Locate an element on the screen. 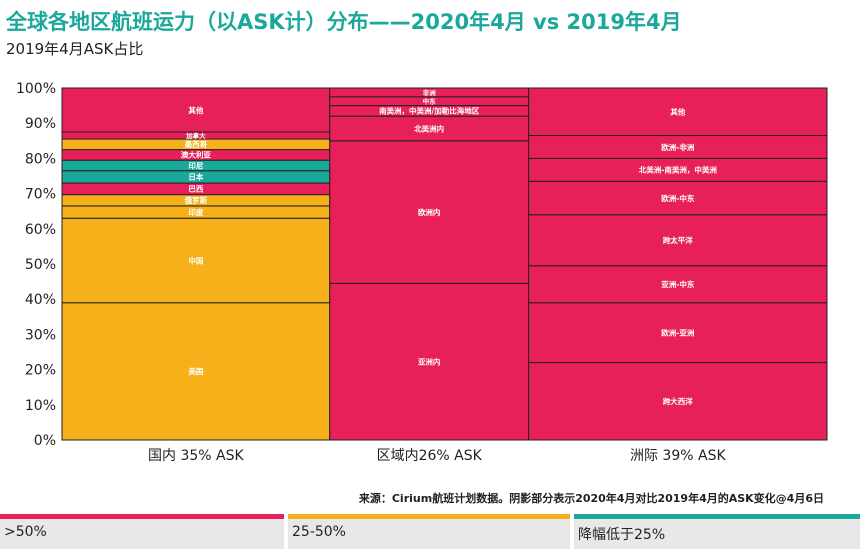 The width and height of the screenshot is (860, 549). y-tick-label: 60% is located at coordinates (40, 230).